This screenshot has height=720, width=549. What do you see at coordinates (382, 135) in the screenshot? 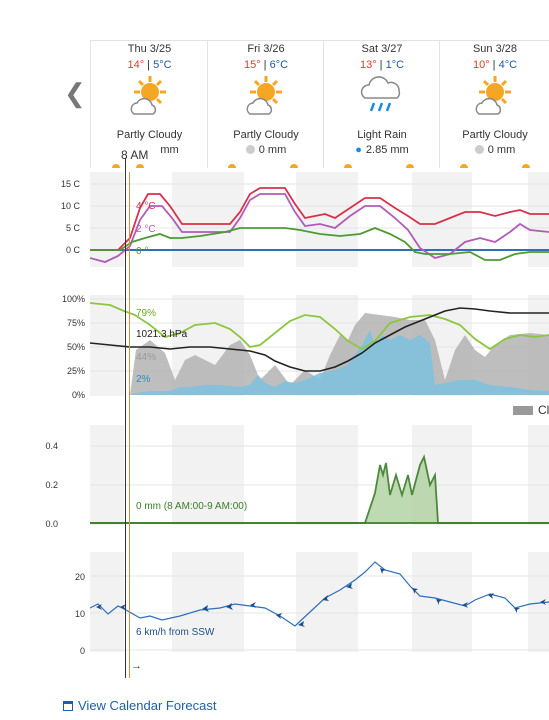
I see `day-condition: Light Rain` at bounding box center [382, 135].